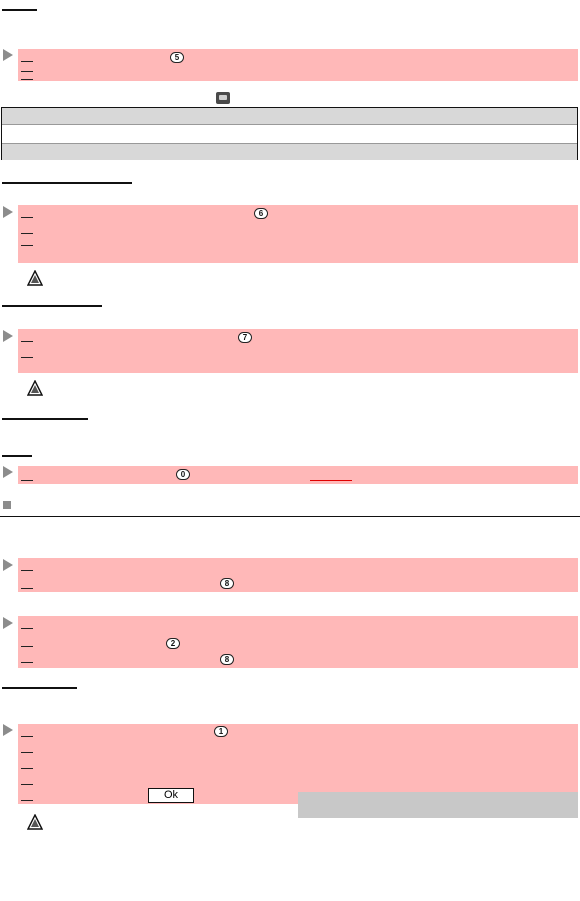 The height and width of the screenshot is (901, 580). Describe the element at coordinates (221, 731) in the screenshot. I see `key-badge: 1` at that location.